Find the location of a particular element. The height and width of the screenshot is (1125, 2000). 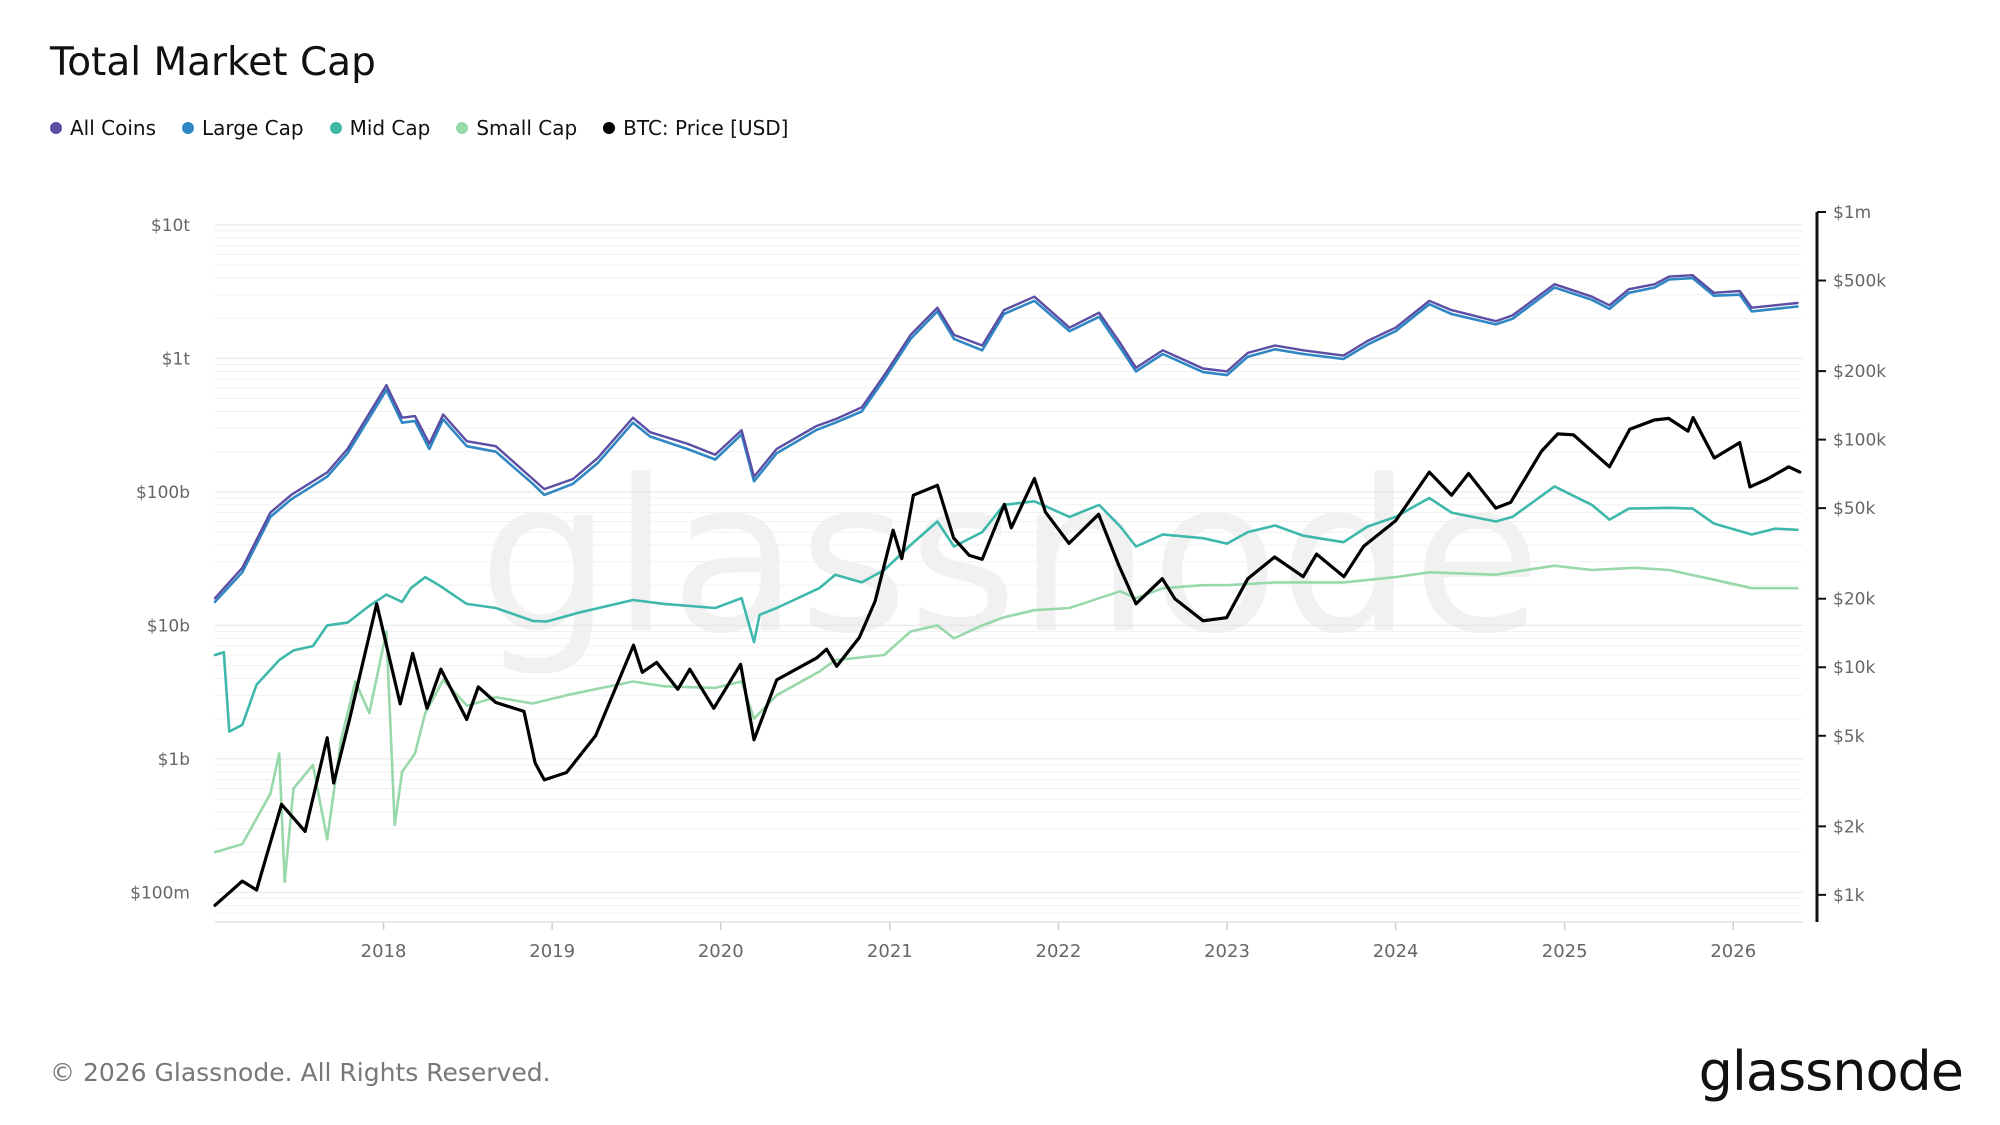

right-tick-label: $100k is located at coordinates (1859, 441).